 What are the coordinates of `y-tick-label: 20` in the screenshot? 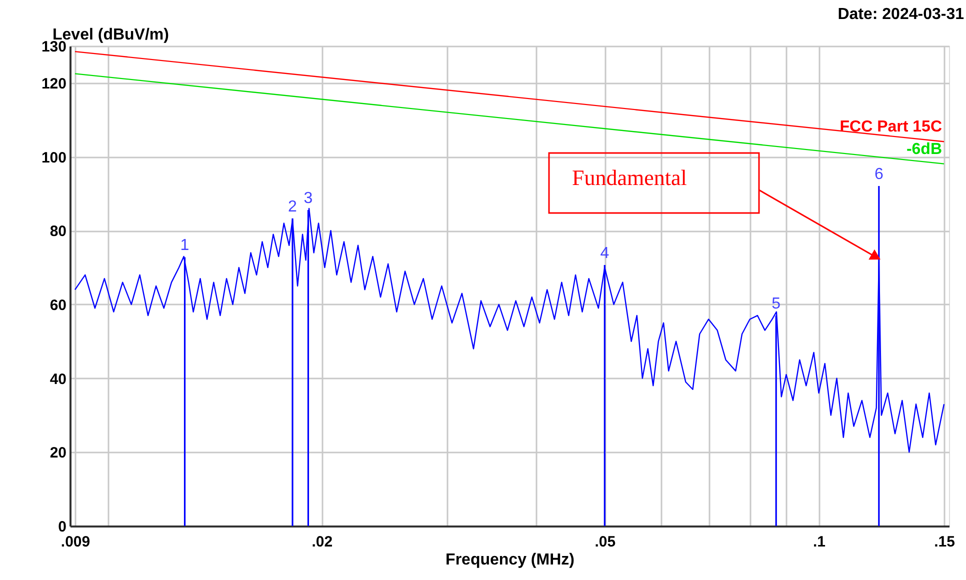 It's located at (58, 453).